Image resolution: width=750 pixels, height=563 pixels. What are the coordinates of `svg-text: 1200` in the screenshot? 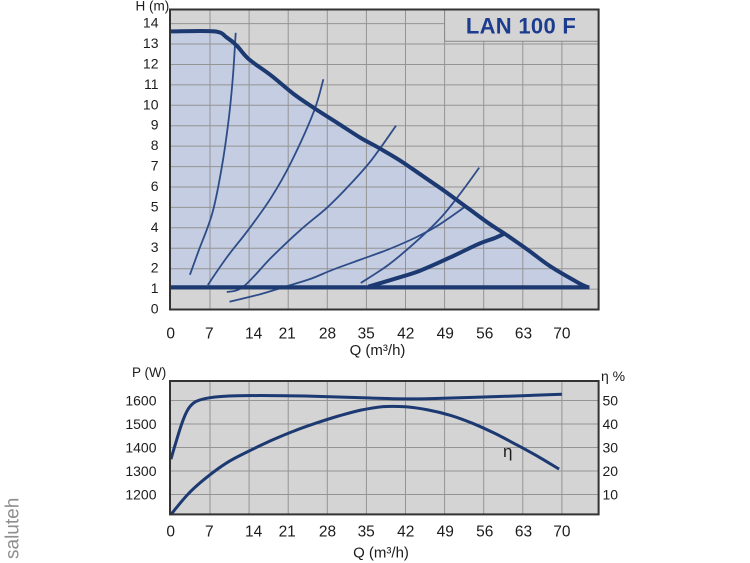 It's located at (140, 495).